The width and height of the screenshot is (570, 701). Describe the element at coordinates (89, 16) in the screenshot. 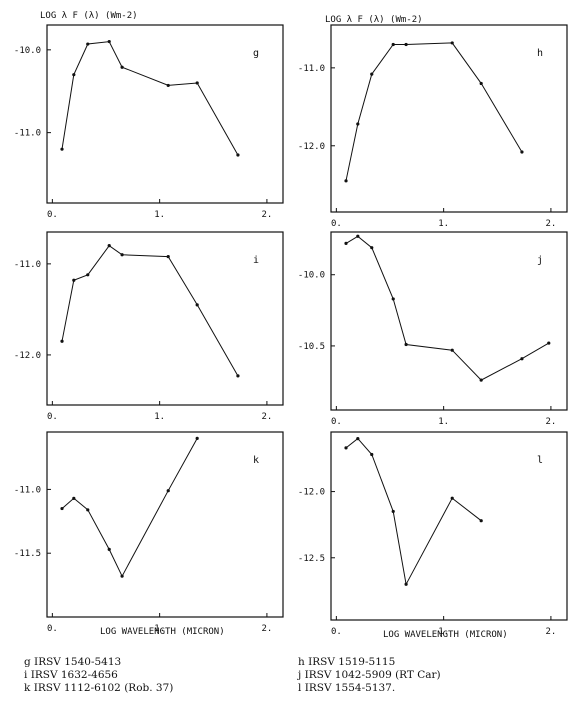

I see `y-axis-title-left: LOG λ F (λ) (Wm-2)` at that location.